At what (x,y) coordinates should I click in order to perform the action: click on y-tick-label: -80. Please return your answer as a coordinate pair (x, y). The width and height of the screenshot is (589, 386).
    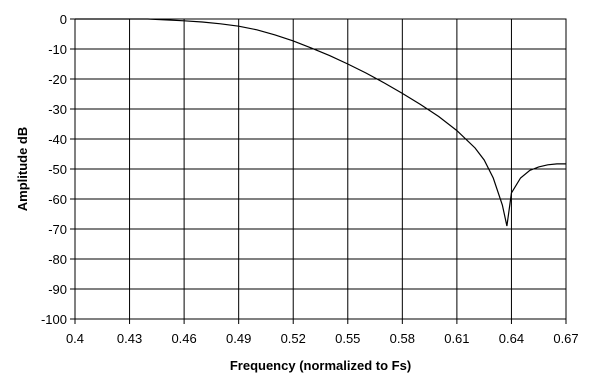
    Looking at the image, I should click on (57, 259).